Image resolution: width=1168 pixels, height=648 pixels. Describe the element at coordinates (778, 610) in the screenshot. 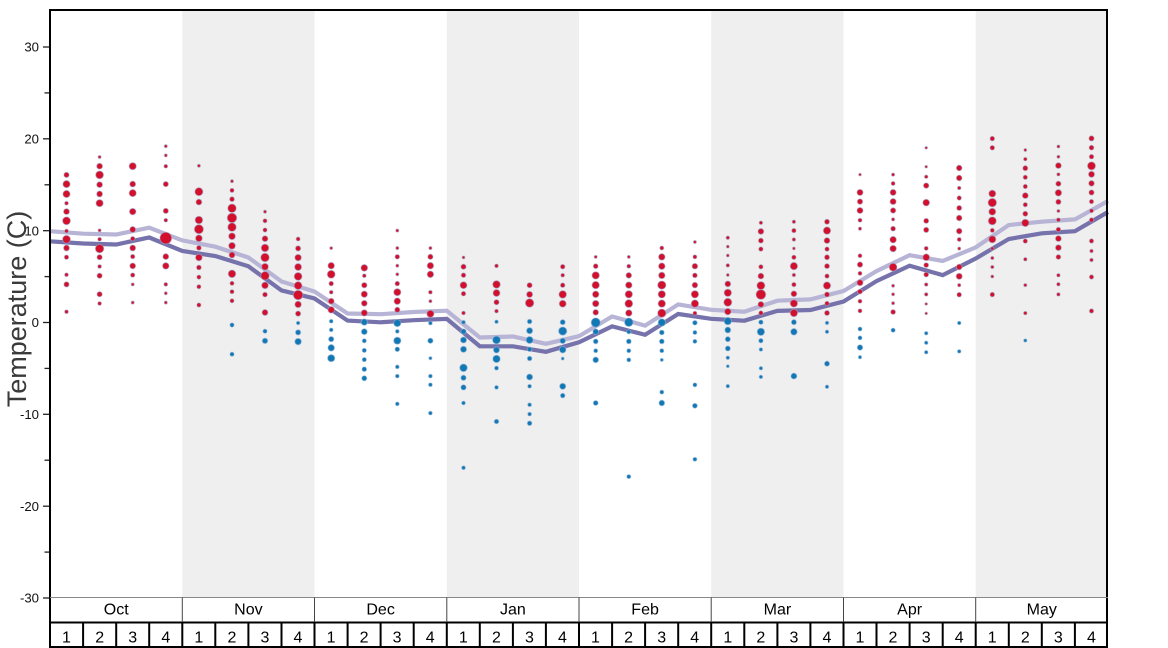

I see `svg-text: Mar` at that location.